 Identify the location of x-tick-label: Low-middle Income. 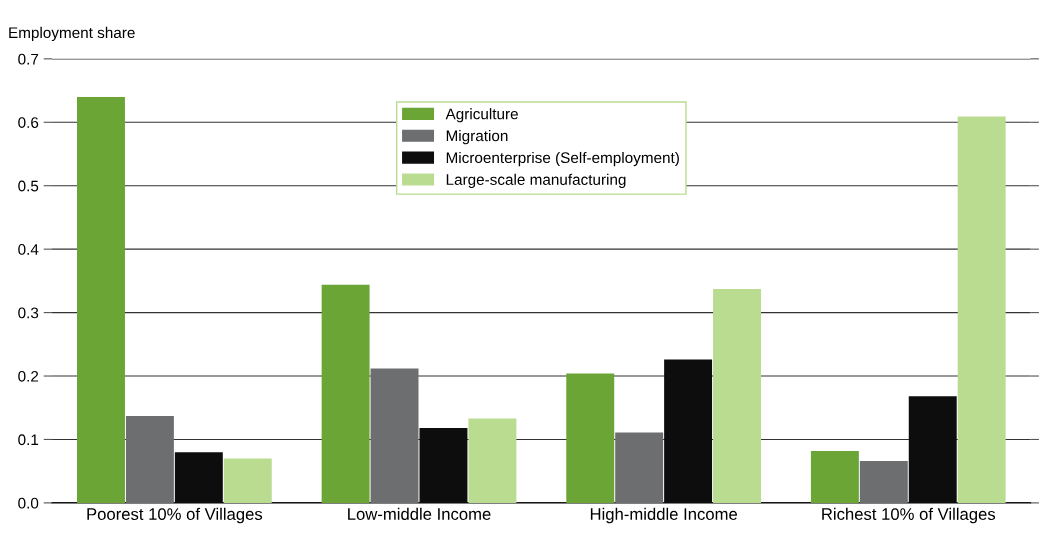
(419, 513).